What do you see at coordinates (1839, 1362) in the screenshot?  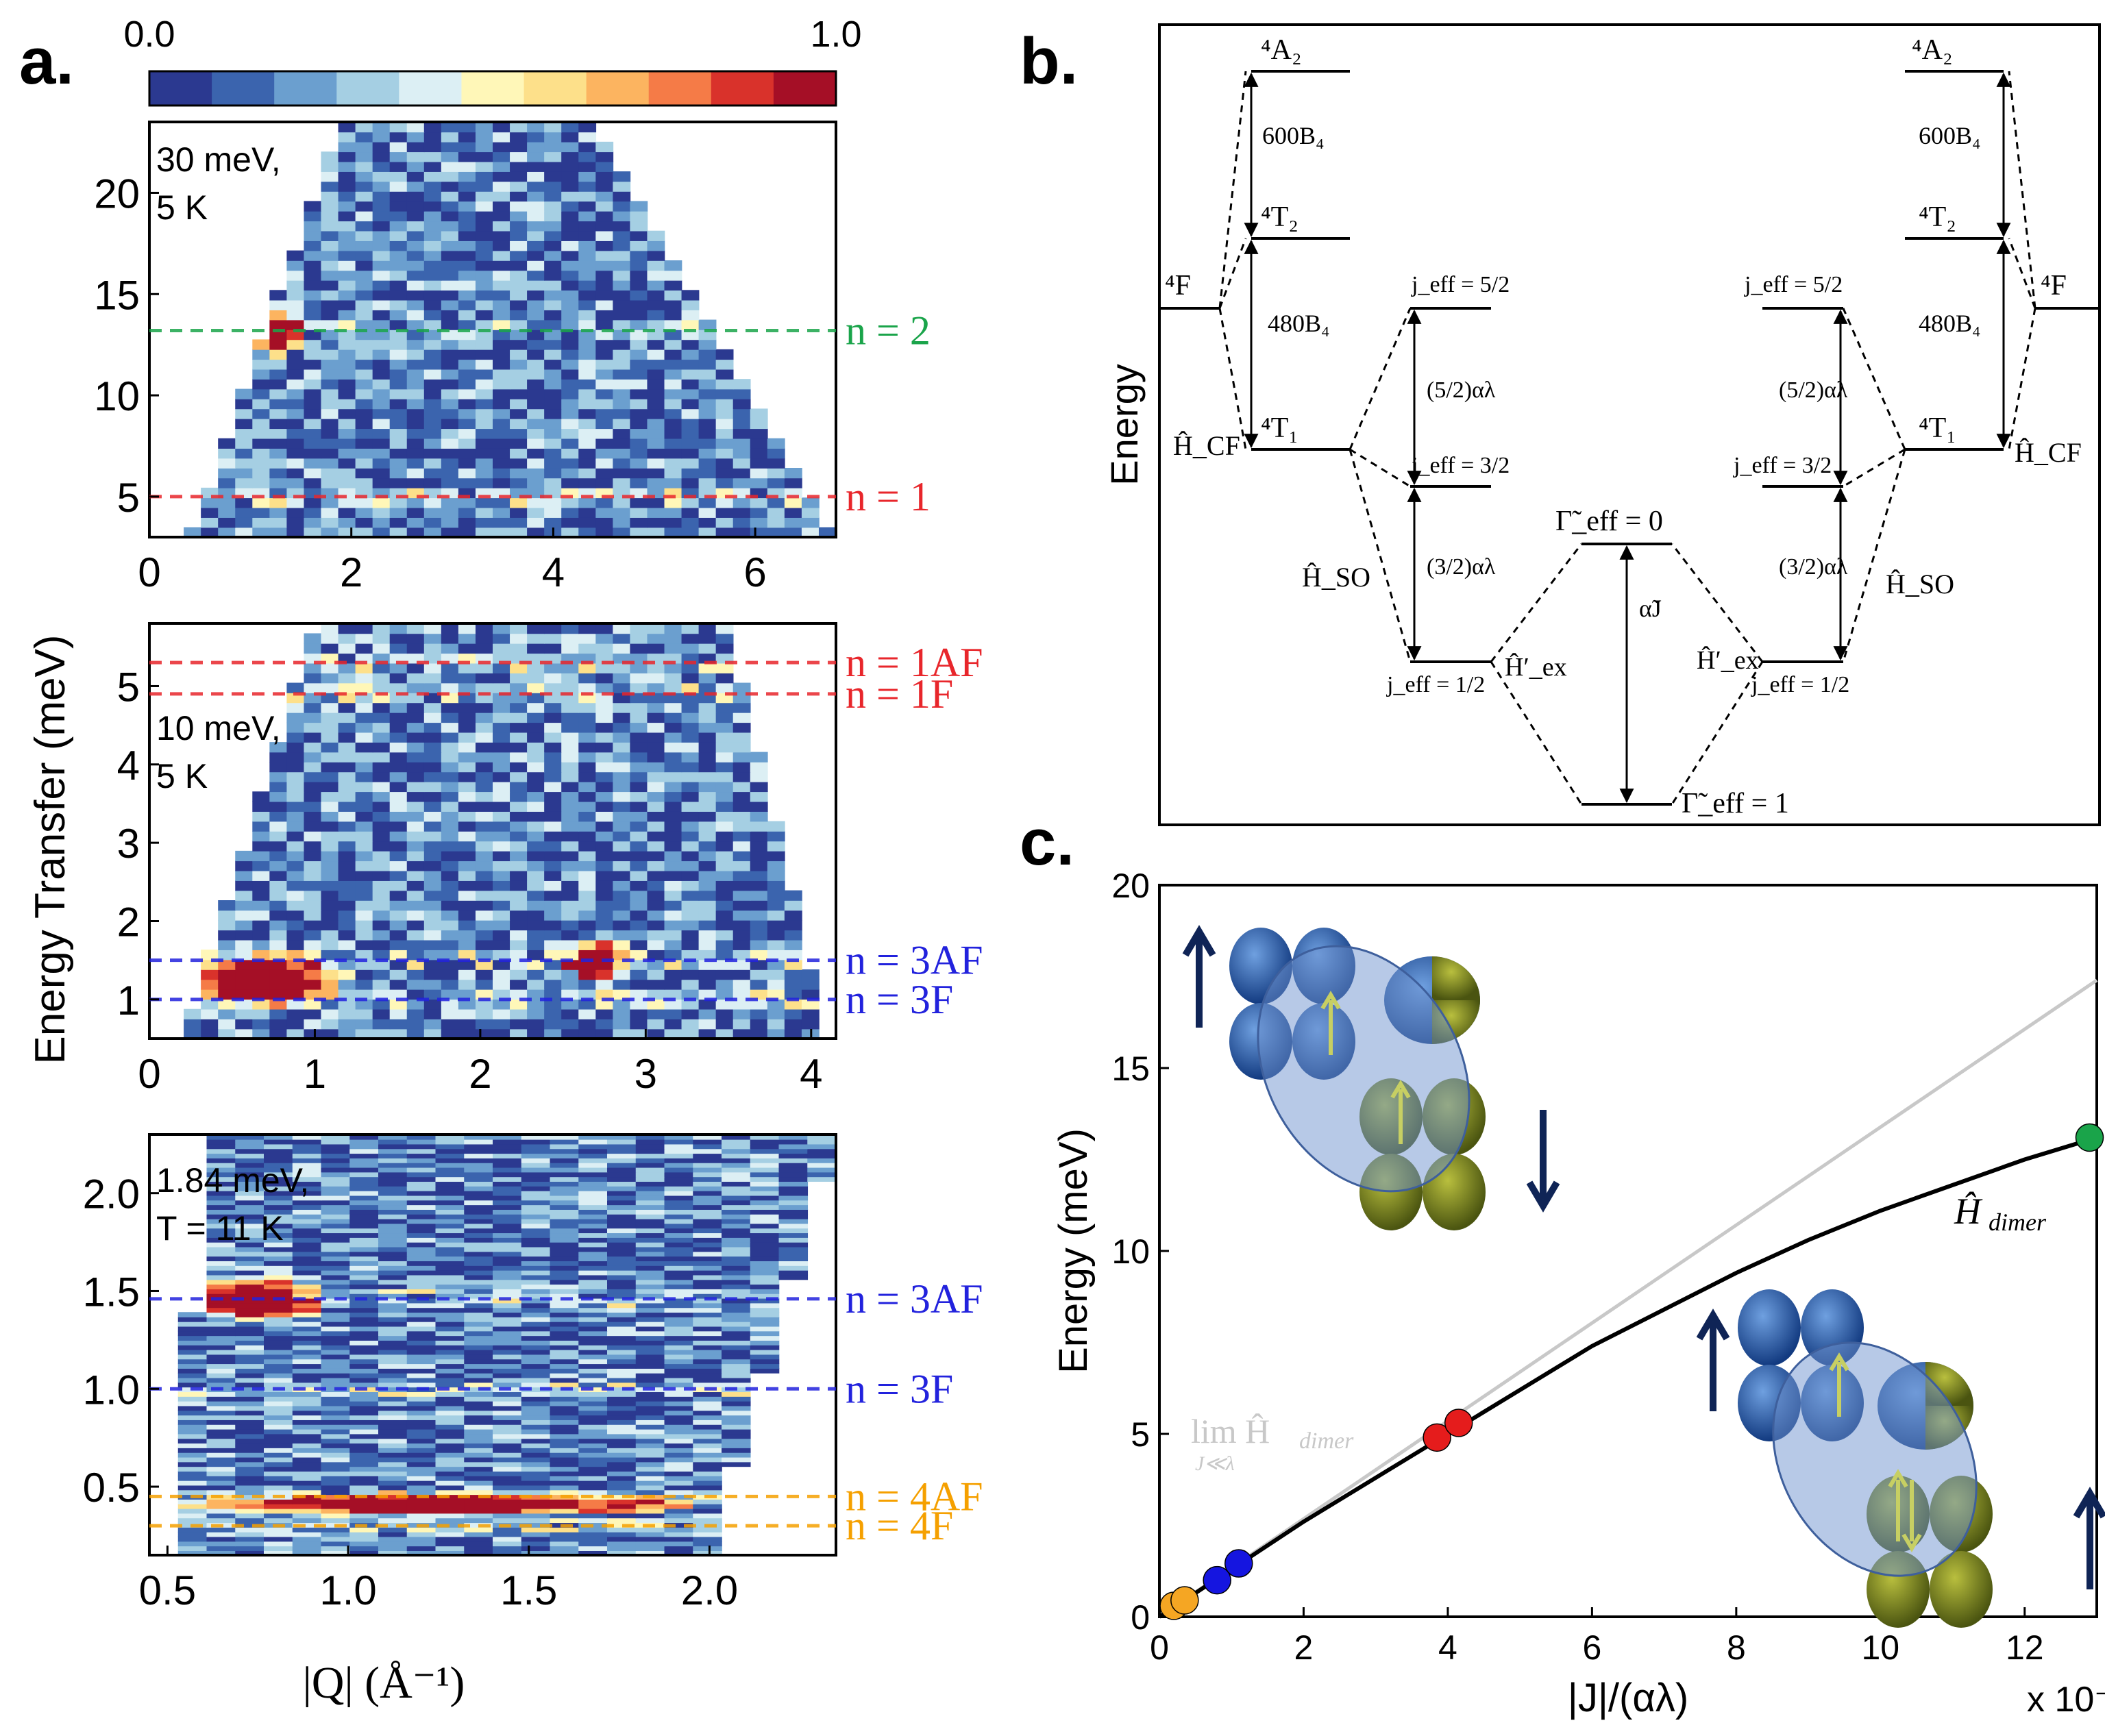 I see `spin-arrow-icon` at bounding box center [1839, 1362].